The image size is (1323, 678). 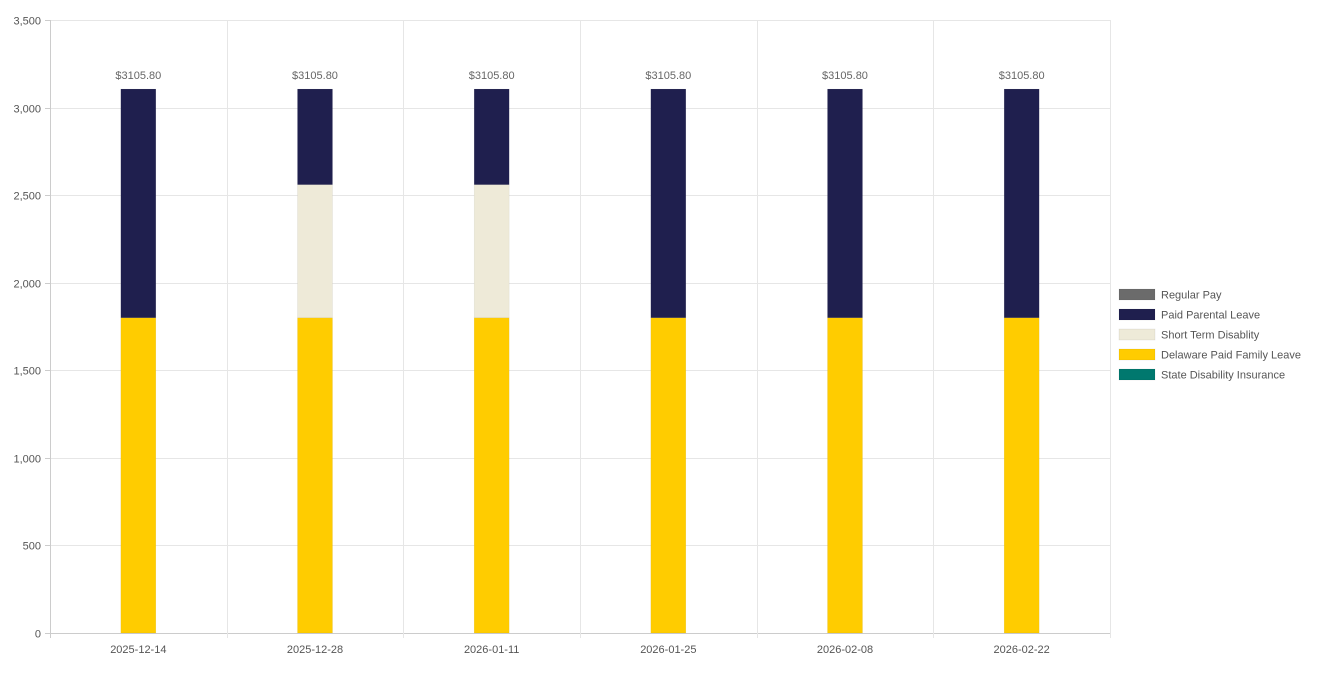 What do you see at coordinates (668, 650) in the screenshot?
I see `x-tick-label: 2026-01-25` at bounding box center [668, 650].